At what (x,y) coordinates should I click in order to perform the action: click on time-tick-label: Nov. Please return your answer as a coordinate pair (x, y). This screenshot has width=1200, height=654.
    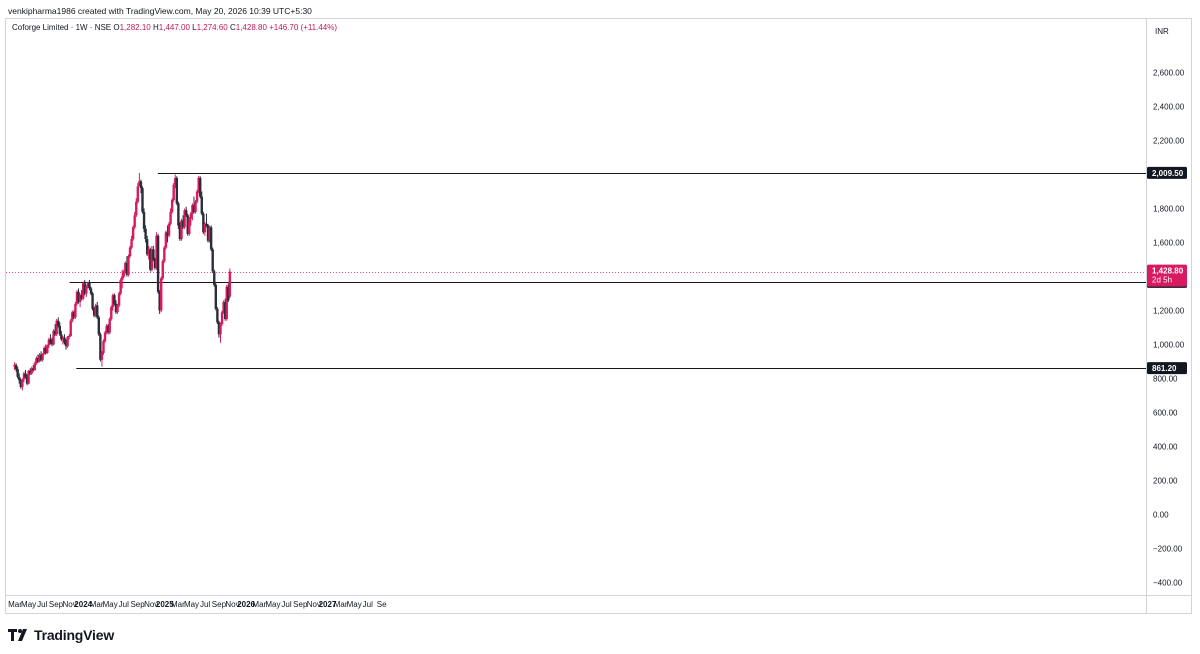
    Looking at the image, I should click on (69, 604).